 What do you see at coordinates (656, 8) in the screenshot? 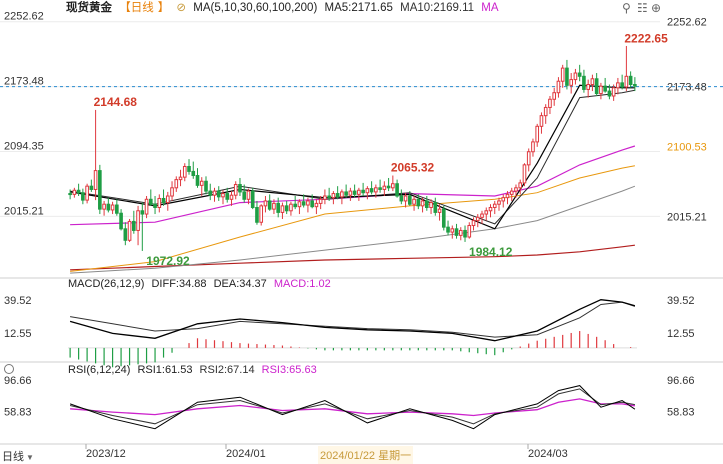
I see `zoom-icon: ⊕` at bounding box center [656, 8].